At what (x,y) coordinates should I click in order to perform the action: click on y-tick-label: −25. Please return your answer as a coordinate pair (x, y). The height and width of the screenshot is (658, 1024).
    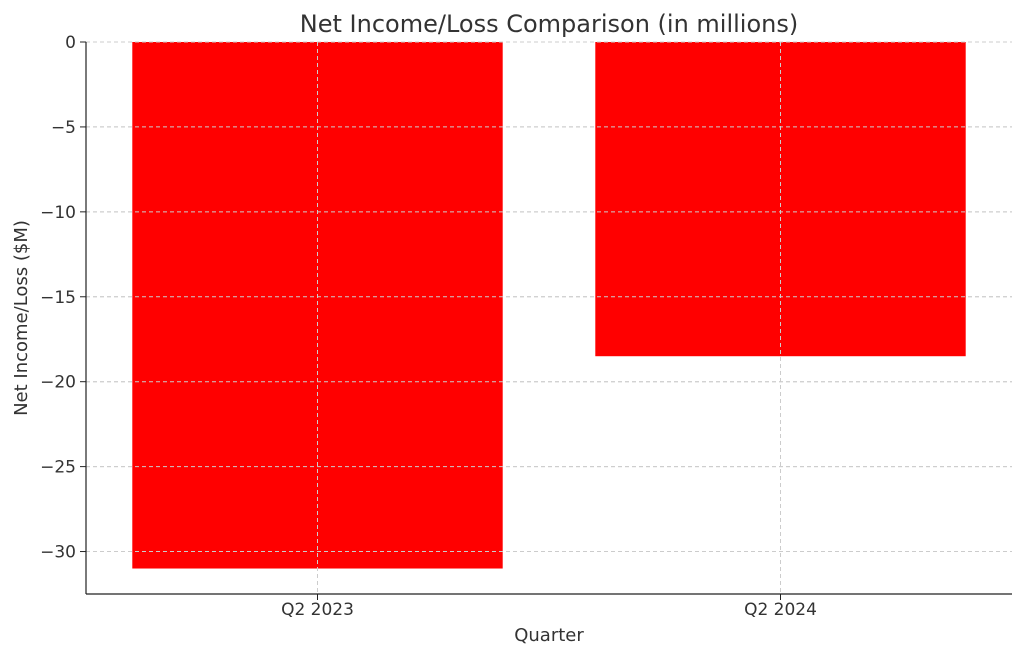
    Looking at the image, I should click on (58, 468).